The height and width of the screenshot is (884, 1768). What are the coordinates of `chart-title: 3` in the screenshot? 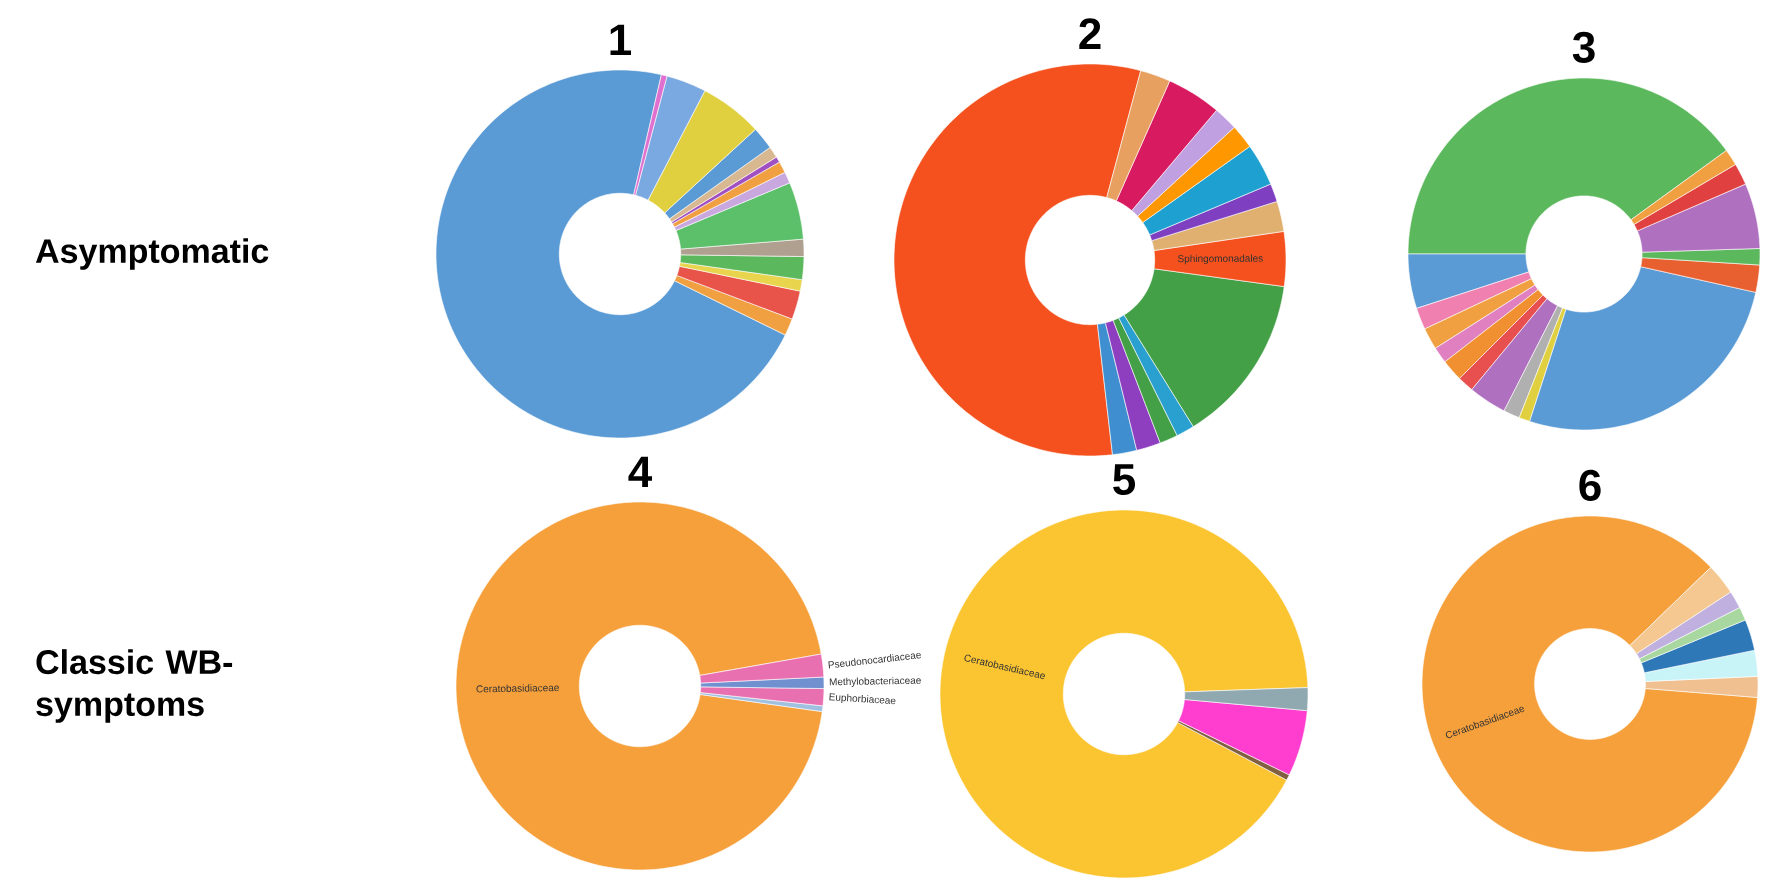 It's located at (1583, 47).